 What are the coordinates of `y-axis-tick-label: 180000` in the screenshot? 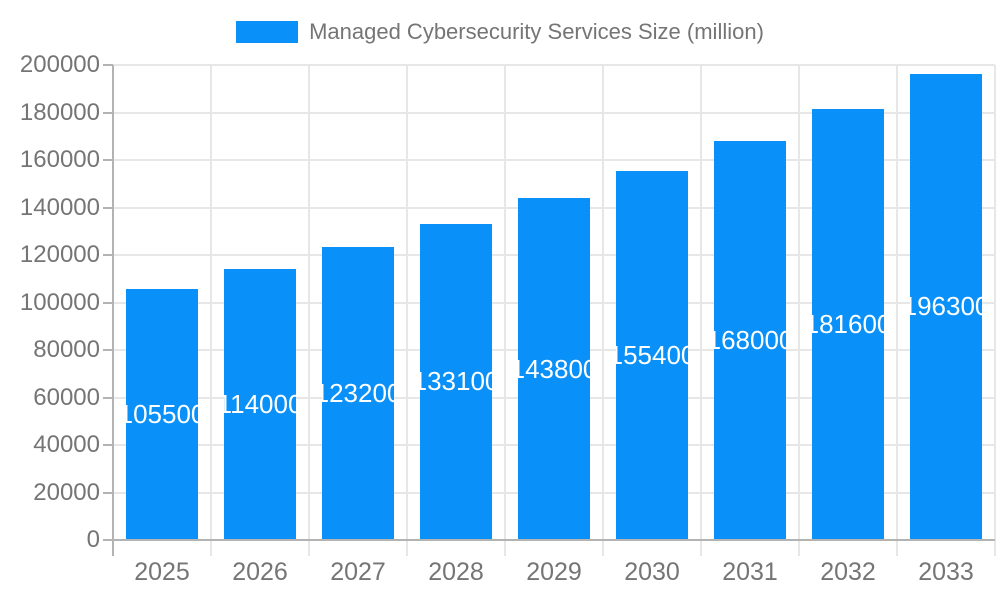 It's located at (59, 112).